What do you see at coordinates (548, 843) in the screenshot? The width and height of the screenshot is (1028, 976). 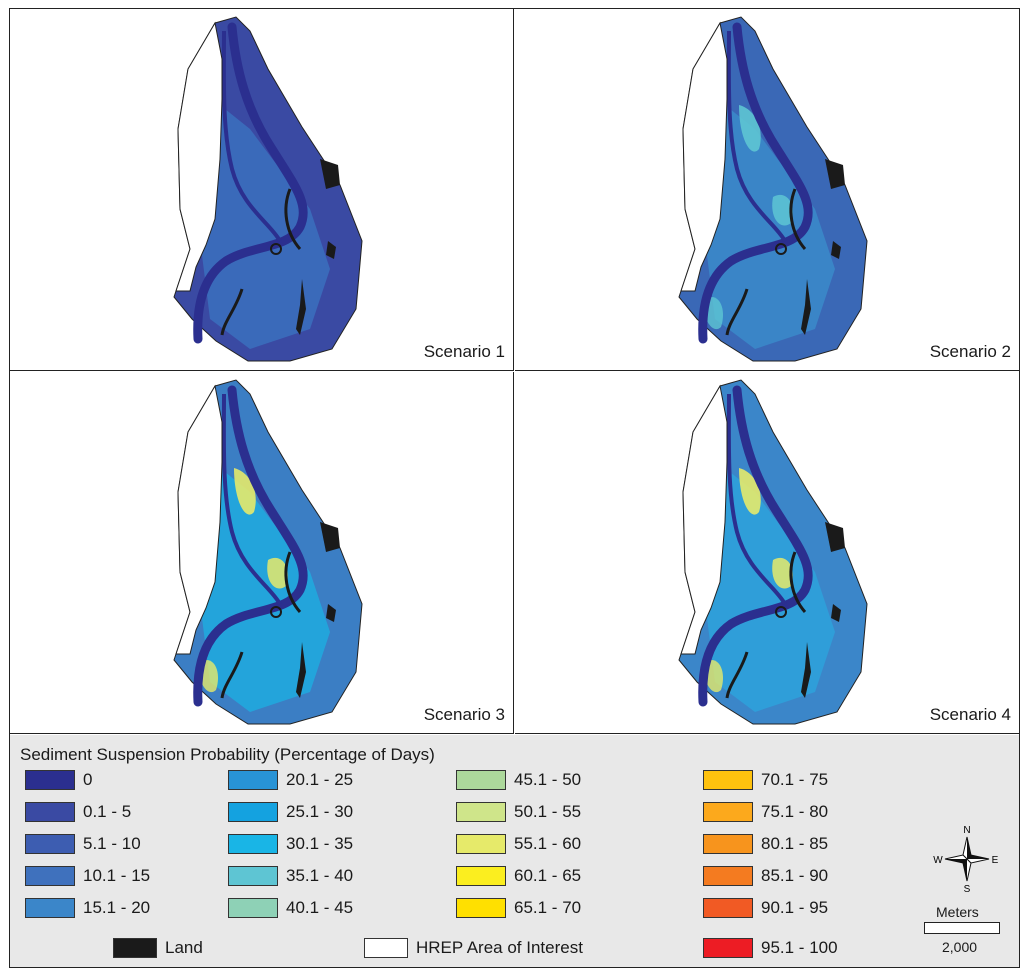 I see `legend-label: 55.1 - 60` at bounding box center [548, 843].